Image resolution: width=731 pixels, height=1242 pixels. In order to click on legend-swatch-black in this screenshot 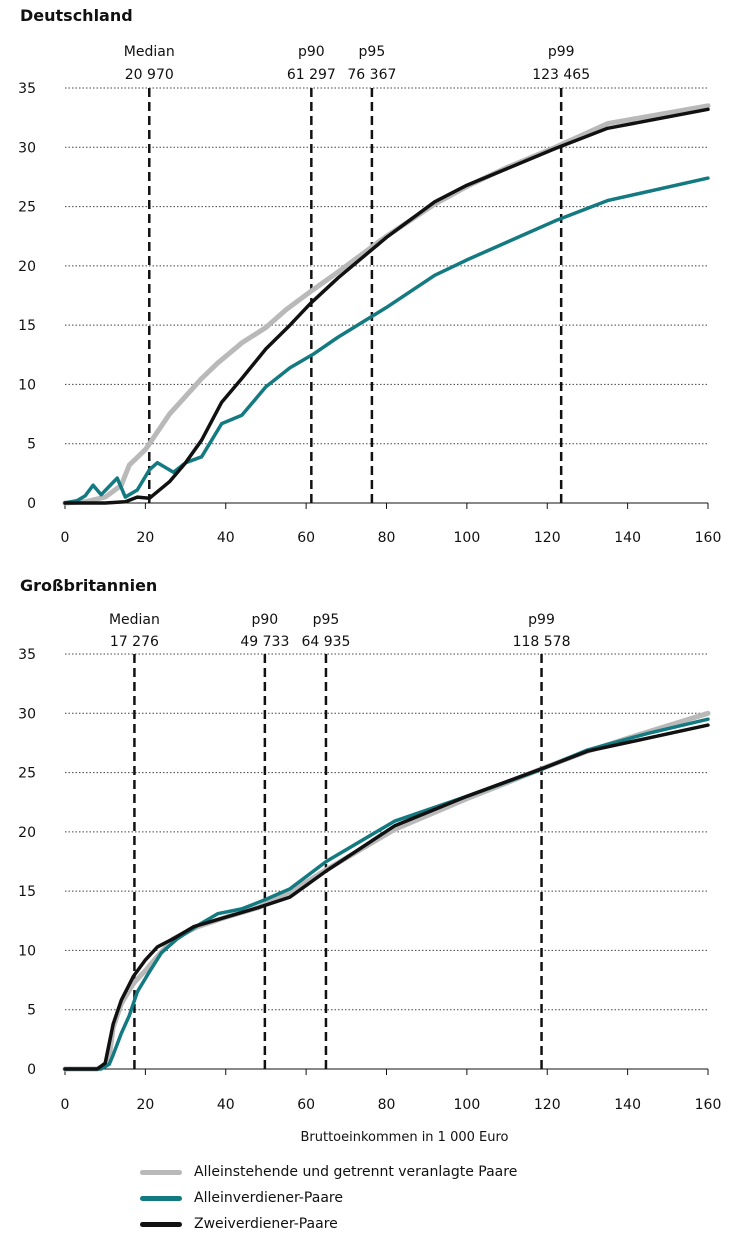, I will do `click(161, 1224)`.